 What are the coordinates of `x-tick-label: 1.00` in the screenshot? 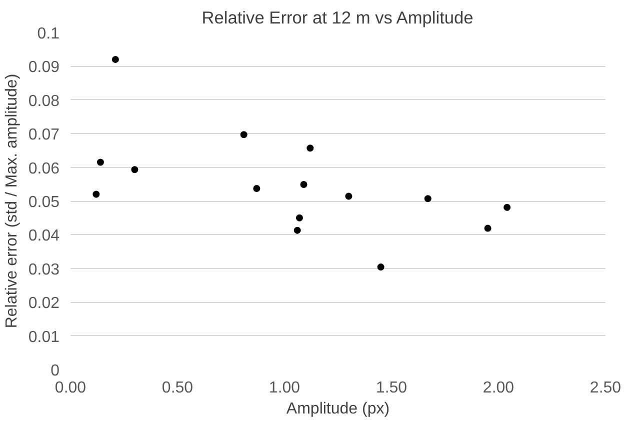 It's located at (284, 388).